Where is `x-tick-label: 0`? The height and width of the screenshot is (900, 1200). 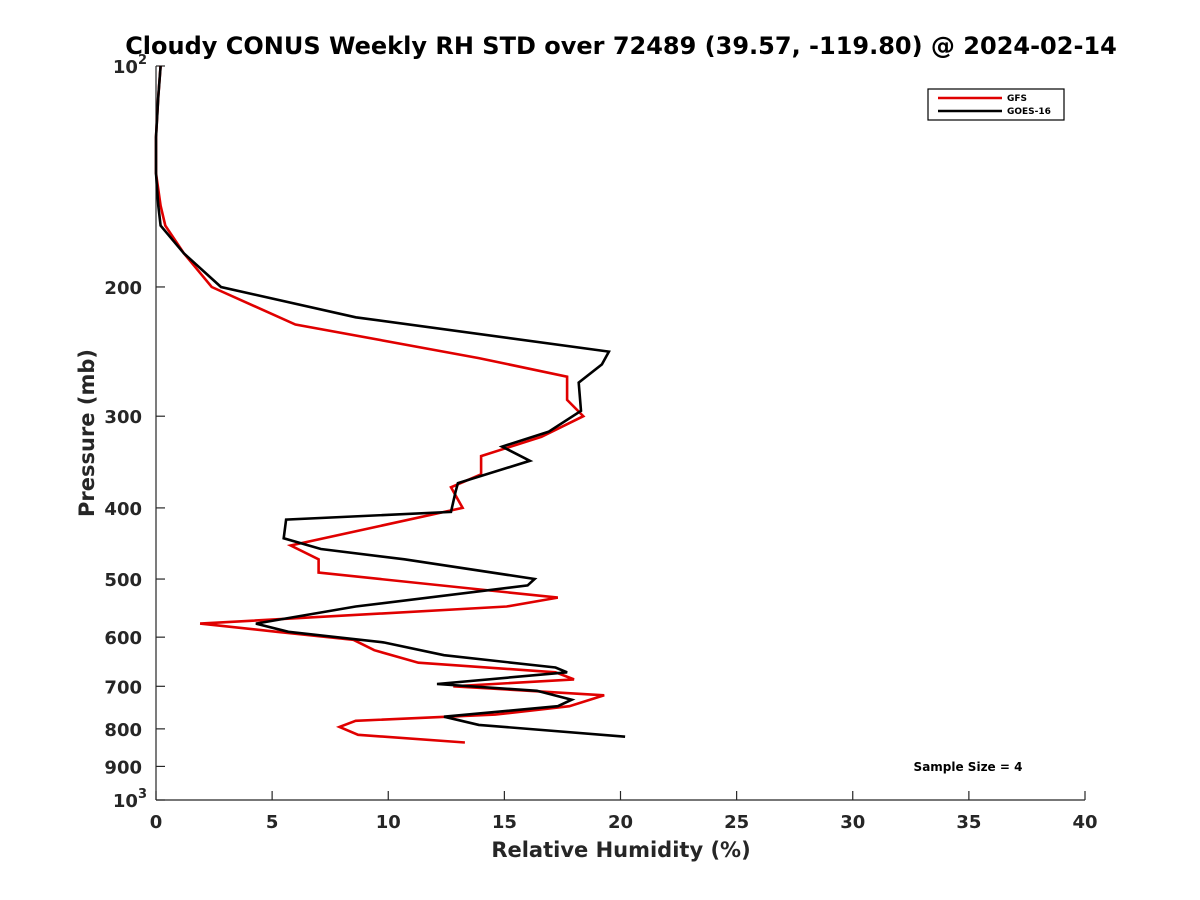 x-tick-label: 0 is located at coordinates (156, 822).